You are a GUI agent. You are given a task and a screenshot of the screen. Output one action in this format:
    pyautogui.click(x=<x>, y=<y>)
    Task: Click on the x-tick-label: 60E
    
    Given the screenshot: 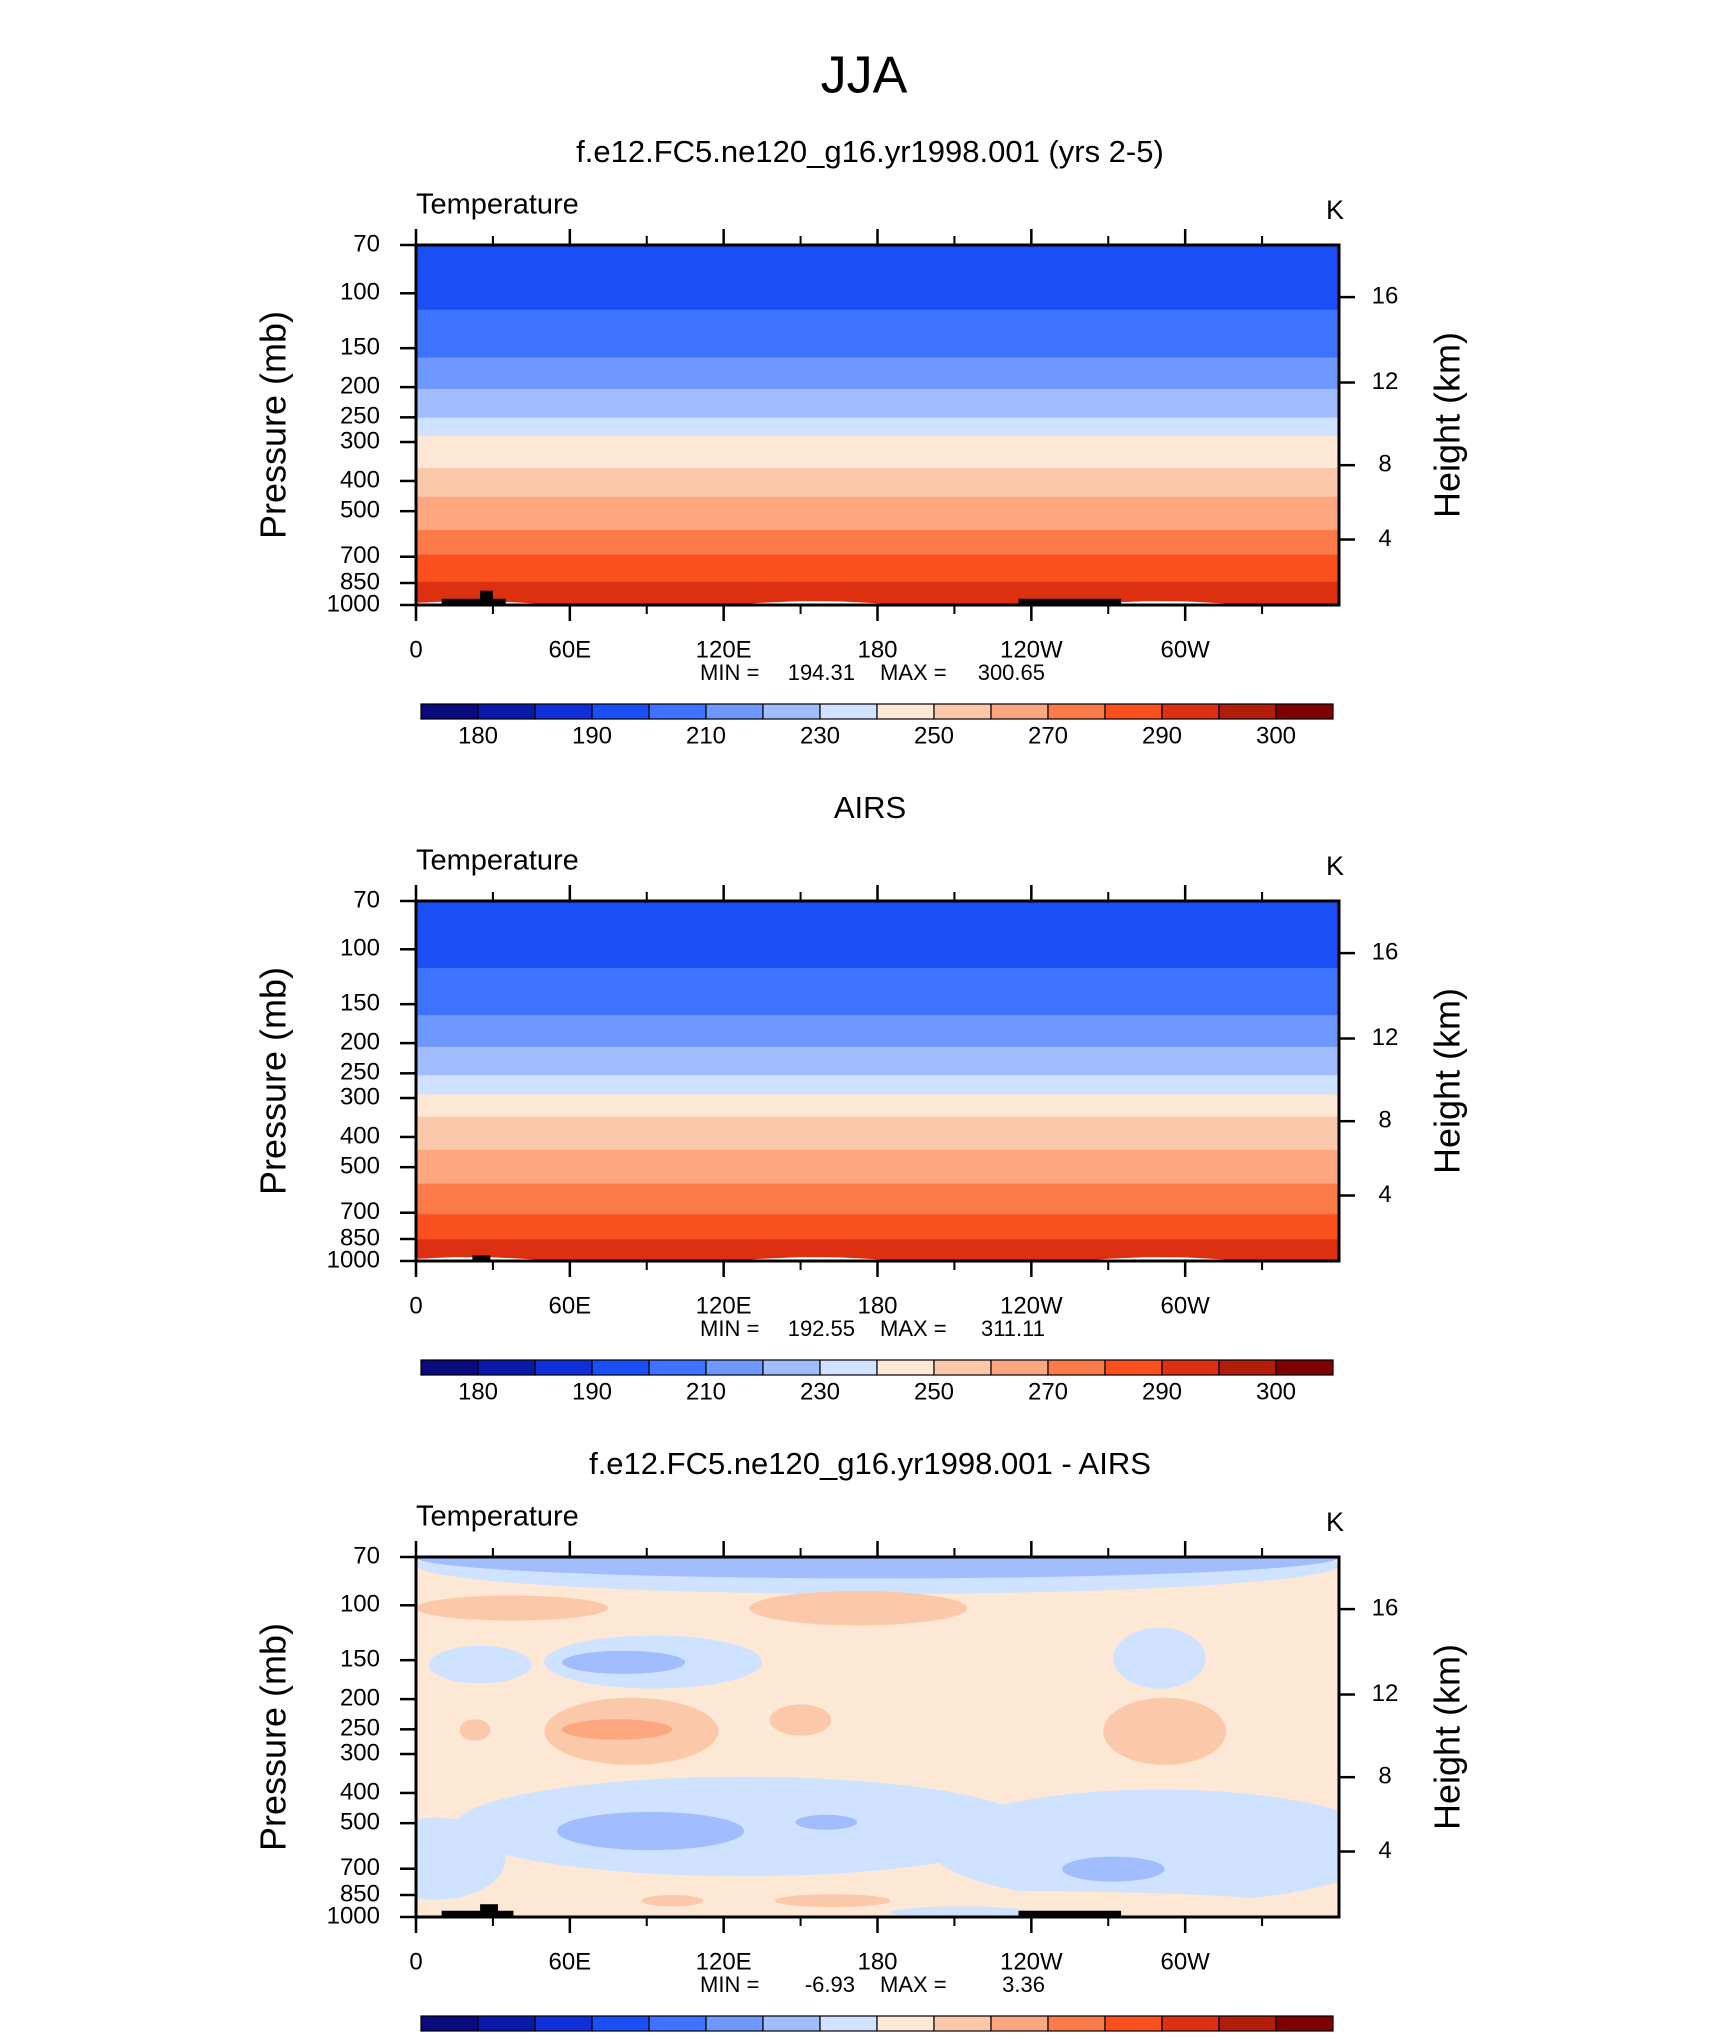 What is the action you would take?
    pyautogui.click(x=569, y=649)
    